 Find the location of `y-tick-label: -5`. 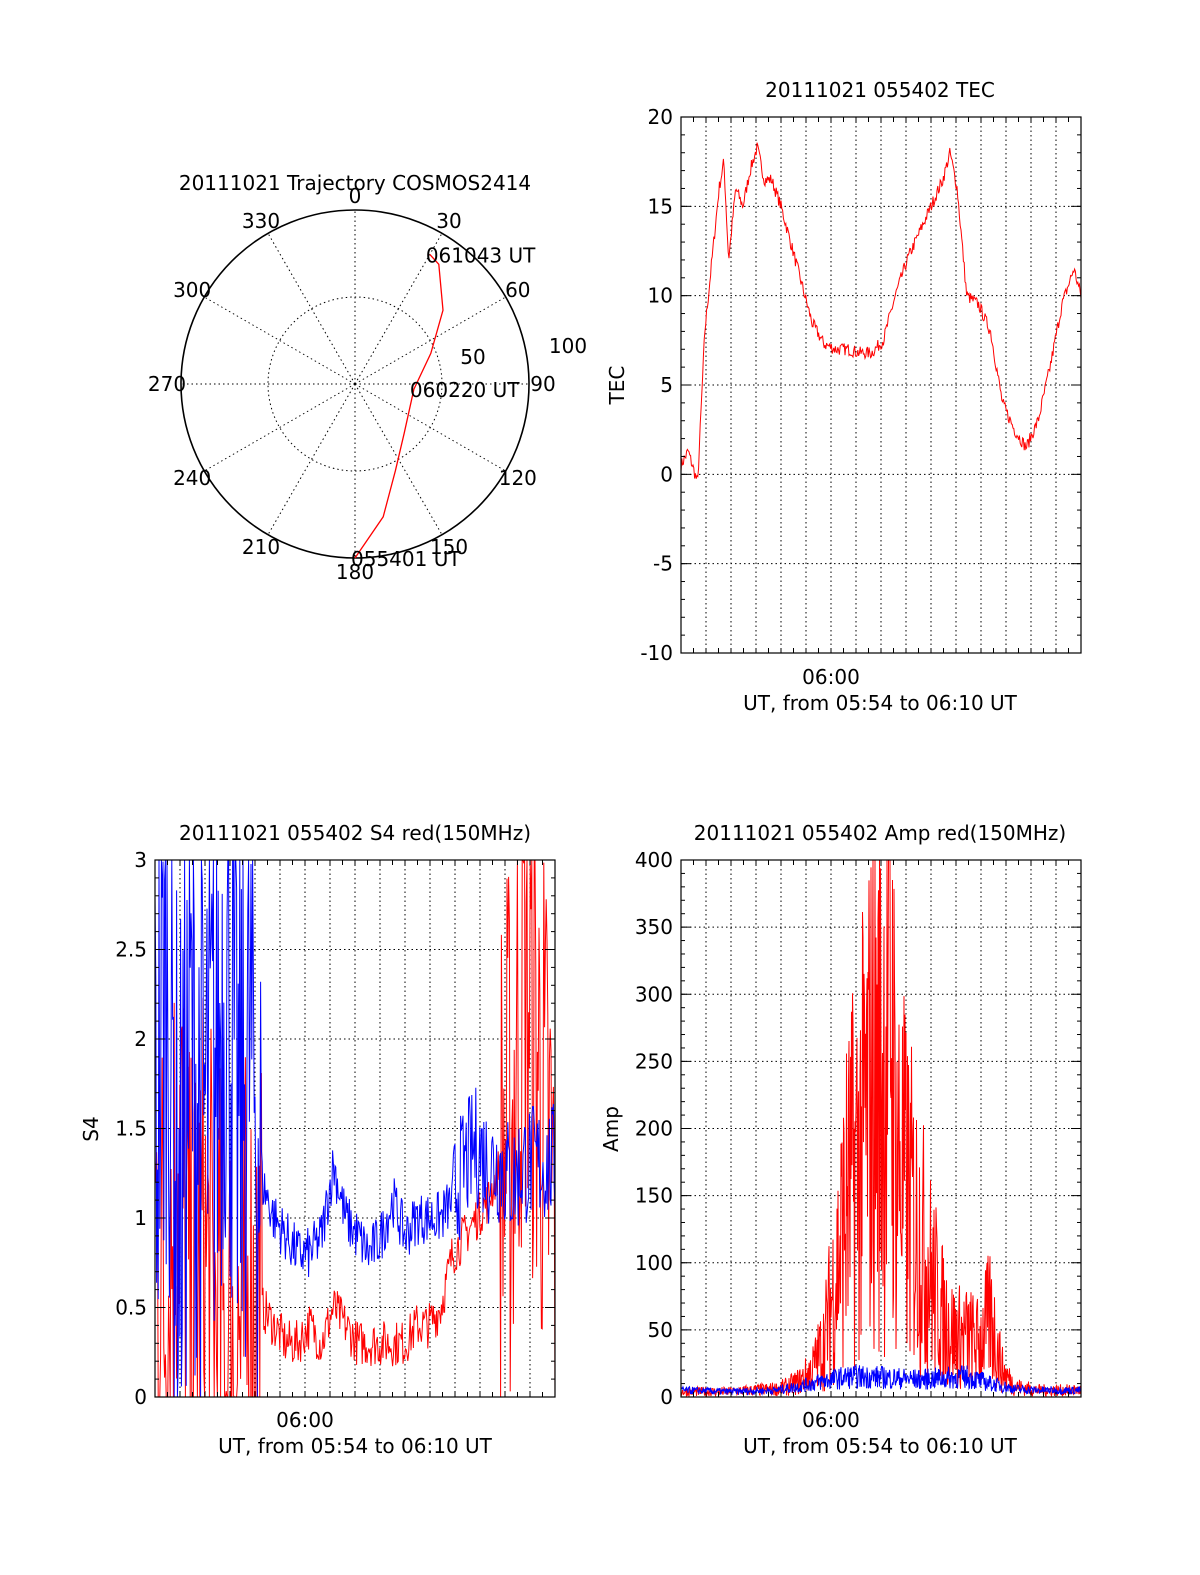

y-tick-label: -5 is located at coordinates (663, 564).